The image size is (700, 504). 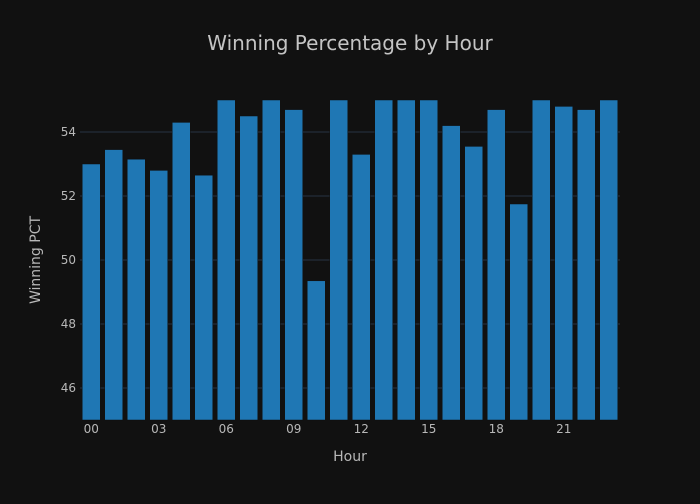 I want to click on y-tick-labels: 46 48 50 52 54, so click(x=68, y=260).